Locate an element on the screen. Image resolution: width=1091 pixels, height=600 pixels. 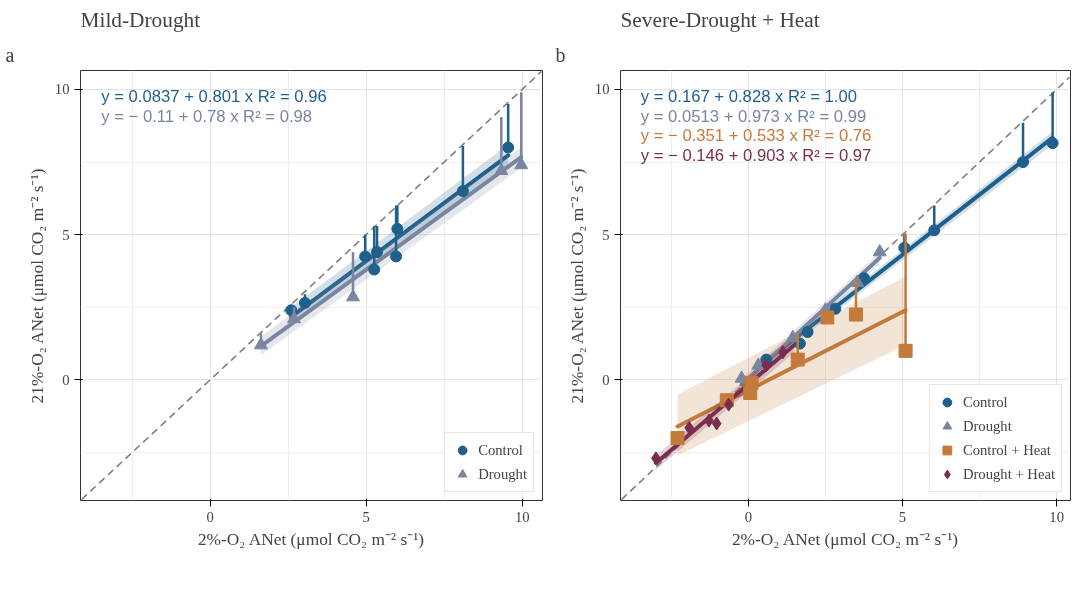
chart-title: Mild-Drought is located at coordinates (140, 19).